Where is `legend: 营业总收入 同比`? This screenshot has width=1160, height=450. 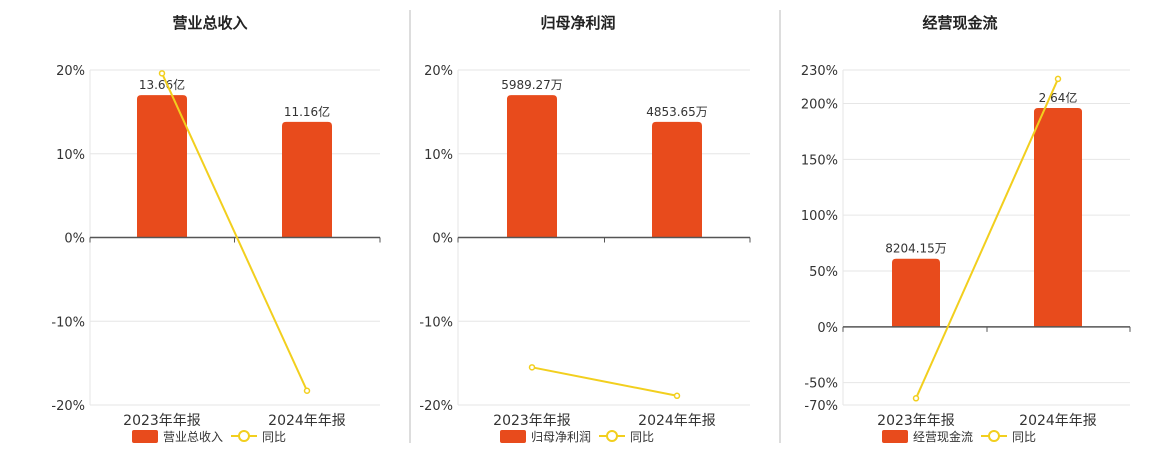 legend: 营业总收入 同比 is located at coordinates (209, 437).